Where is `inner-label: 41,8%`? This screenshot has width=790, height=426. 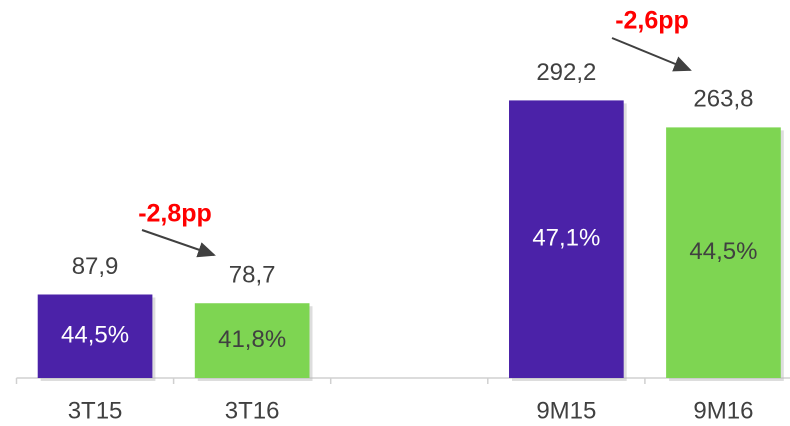
inner-label: 41,8% is located at coordinates (252, 339).